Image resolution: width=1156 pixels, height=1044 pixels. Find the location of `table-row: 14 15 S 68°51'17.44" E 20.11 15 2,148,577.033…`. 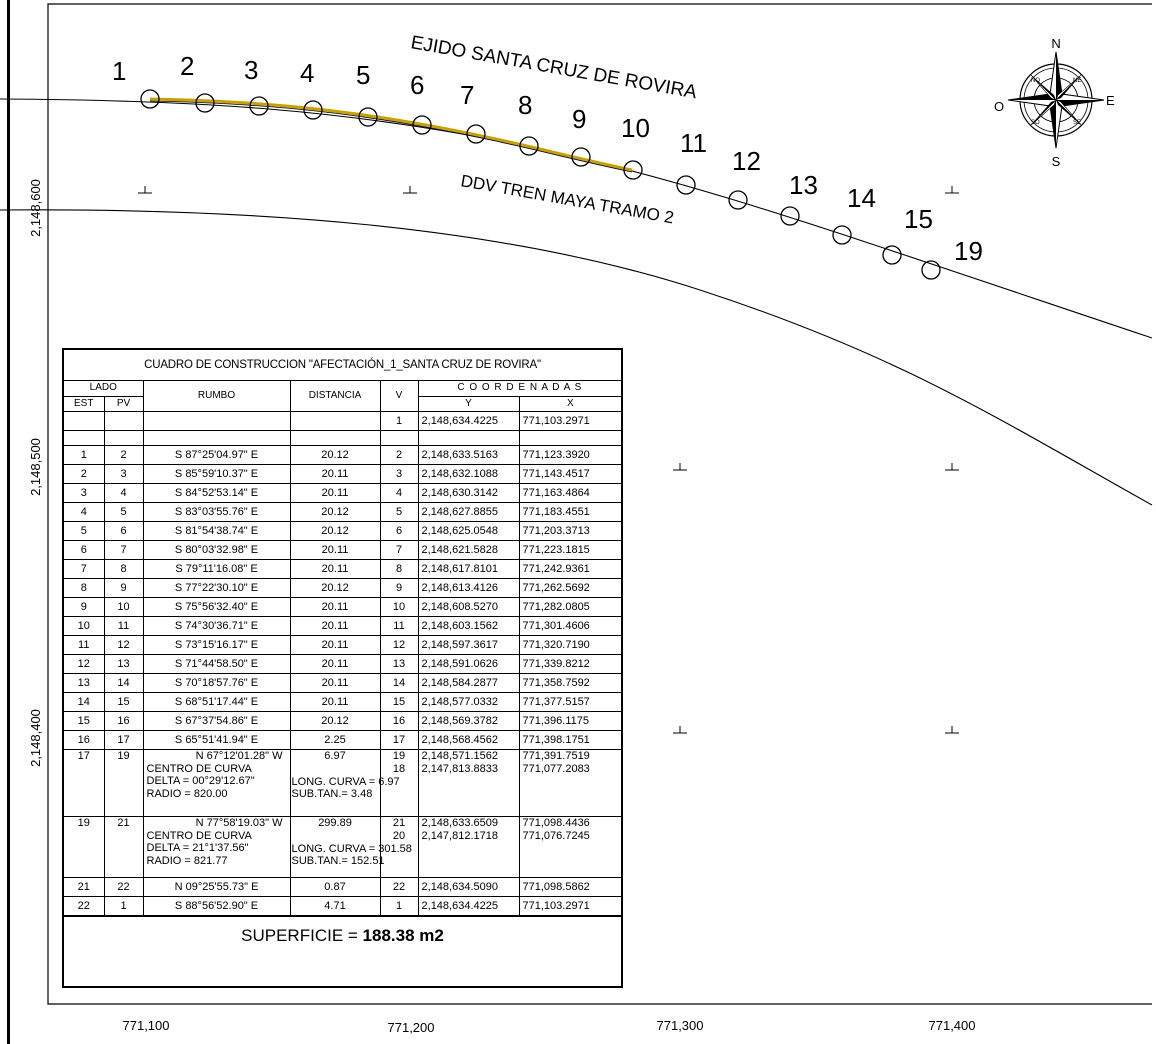

table-row: 14 15 S 68°51'17.44" E 20.11 15 2,148,577.033… is located at coordinates (343, 702).